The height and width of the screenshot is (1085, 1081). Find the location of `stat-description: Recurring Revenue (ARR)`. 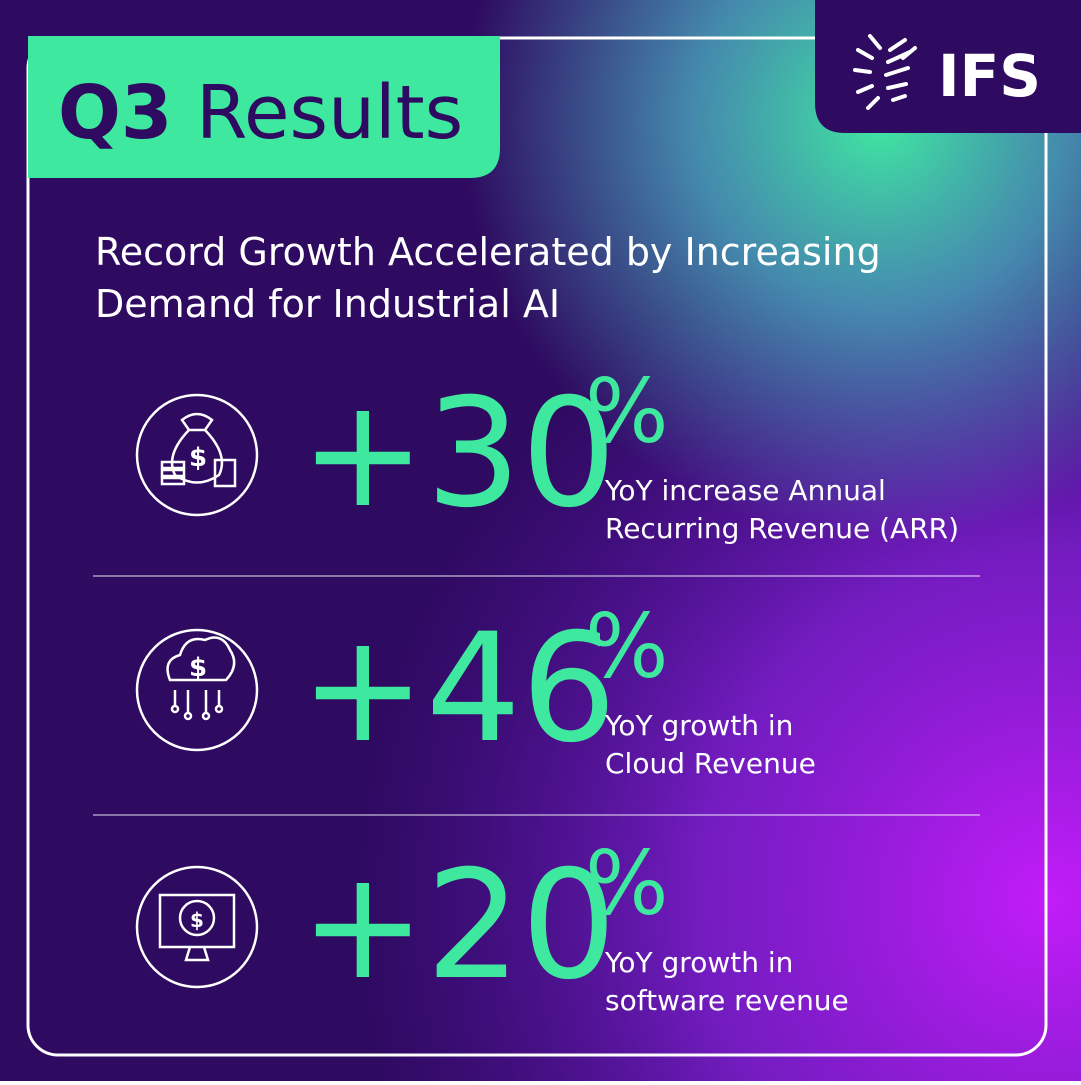

stat-description: Recurring Revenue (ARR) is located at coordinates (782, 528).